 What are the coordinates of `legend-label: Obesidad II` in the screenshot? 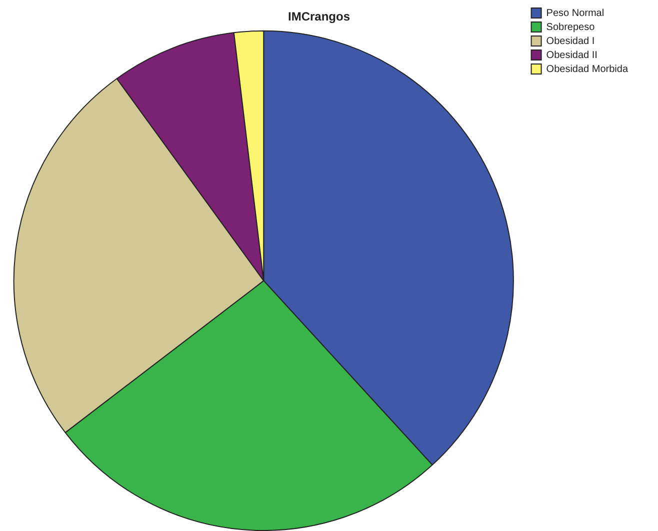 It's located at (572, 55).